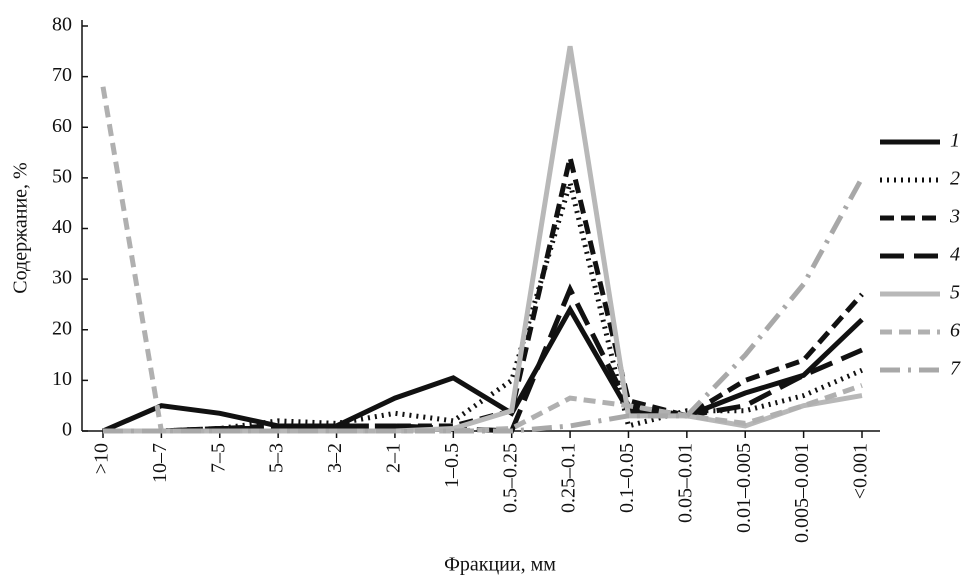 Image resolution: width=963 pixels, height=581 pixels. I want to click on x-axis-label: Фракции, мм, so click(500, 565).